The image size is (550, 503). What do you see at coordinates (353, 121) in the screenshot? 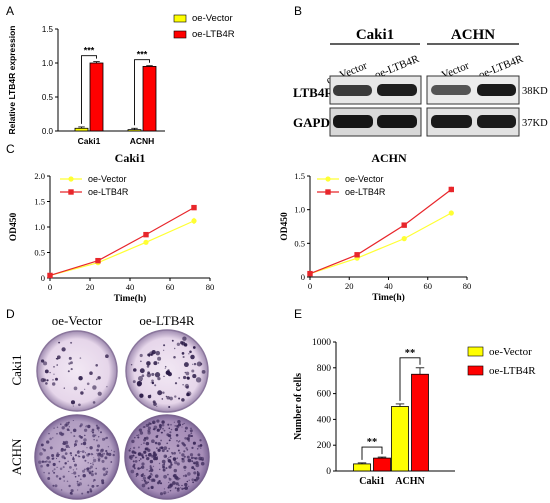
I see `blot-band` at bounding box center [353, 121].